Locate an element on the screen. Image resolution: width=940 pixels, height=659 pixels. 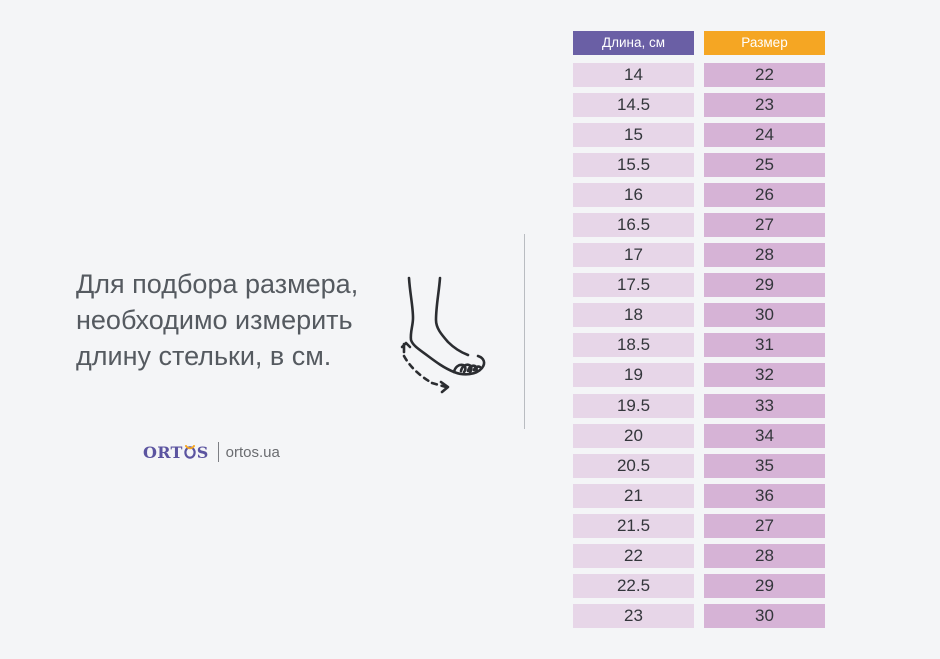
length-column-header: Длина, см is located at coordinates (633, 43).